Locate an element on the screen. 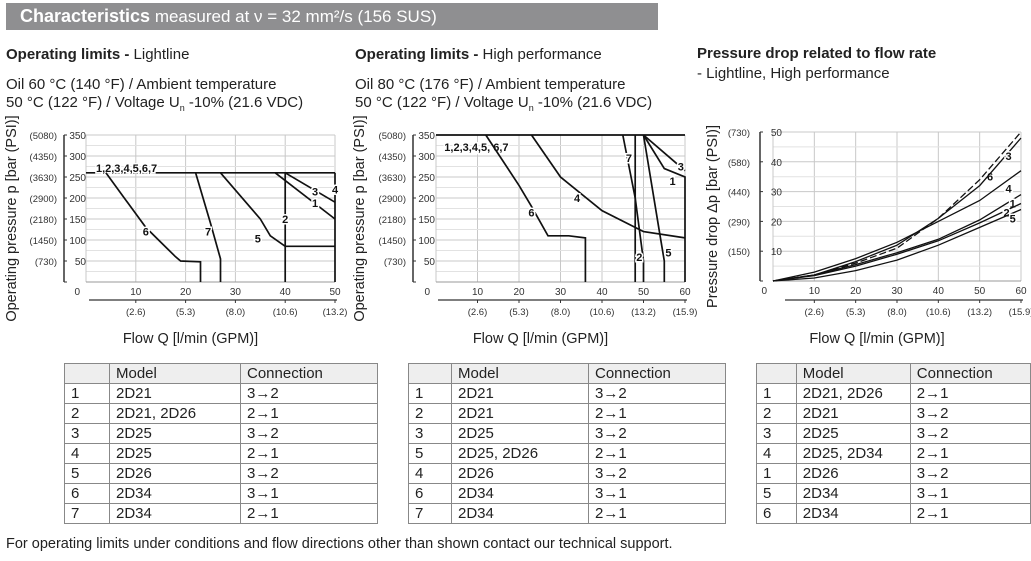 This screenshot has width=1031, height=561. table-row: 2 2D21, 2D26 2→1 is located at coordinates (221, 413).